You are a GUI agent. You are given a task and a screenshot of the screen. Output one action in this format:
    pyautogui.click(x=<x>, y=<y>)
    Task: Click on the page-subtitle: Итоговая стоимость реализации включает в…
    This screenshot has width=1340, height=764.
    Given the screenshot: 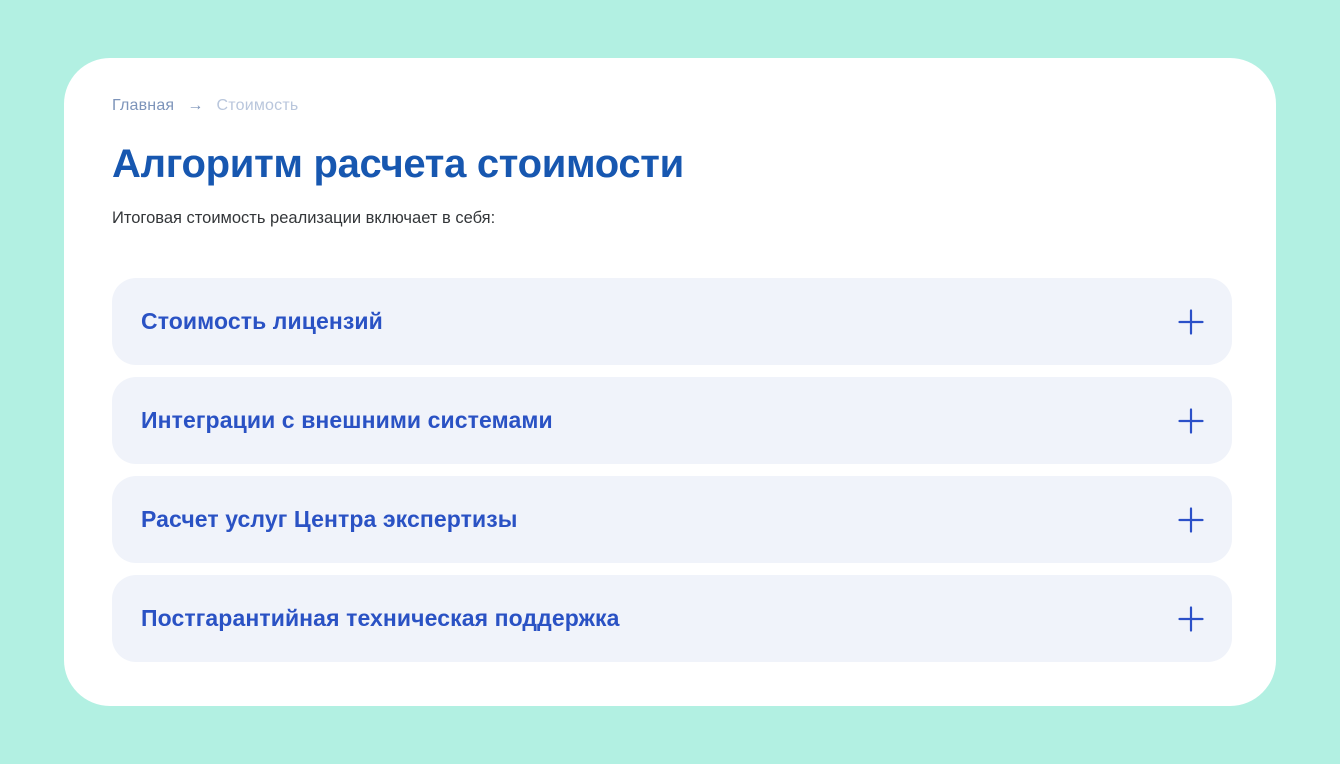 What is the action you would take?
    pyautogui.click(x=304, y=218)
    